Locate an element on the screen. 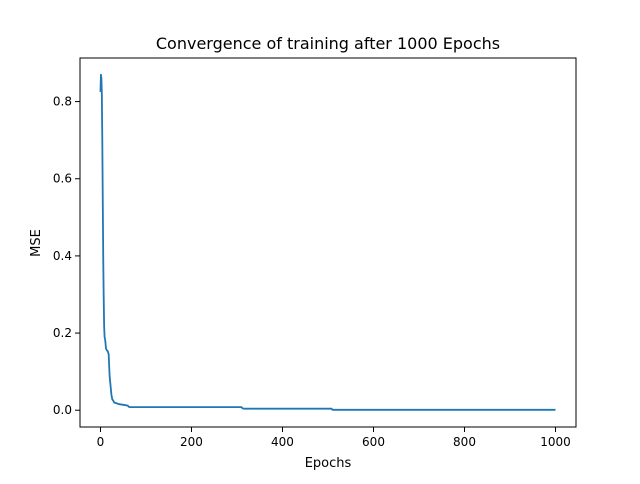 The width and height of the screenshot is (640, 484). y-tick-label: 0.6 is located at coordinates (62, 179).